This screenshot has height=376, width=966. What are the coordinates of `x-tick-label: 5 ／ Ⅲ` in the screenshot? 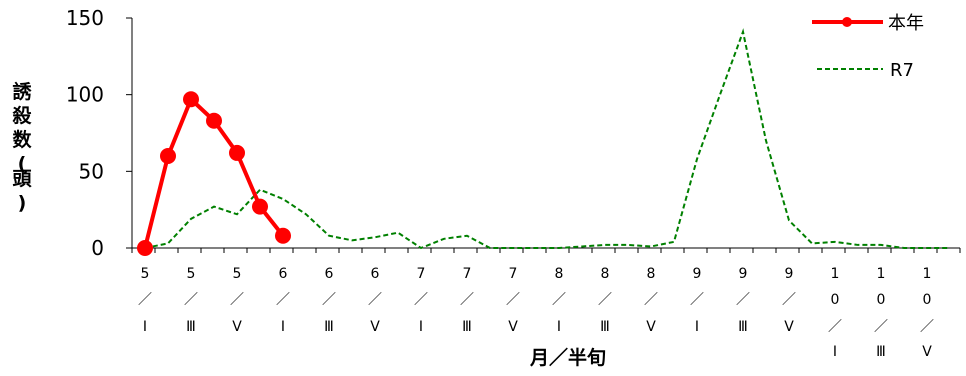 It's located at (191, 300).